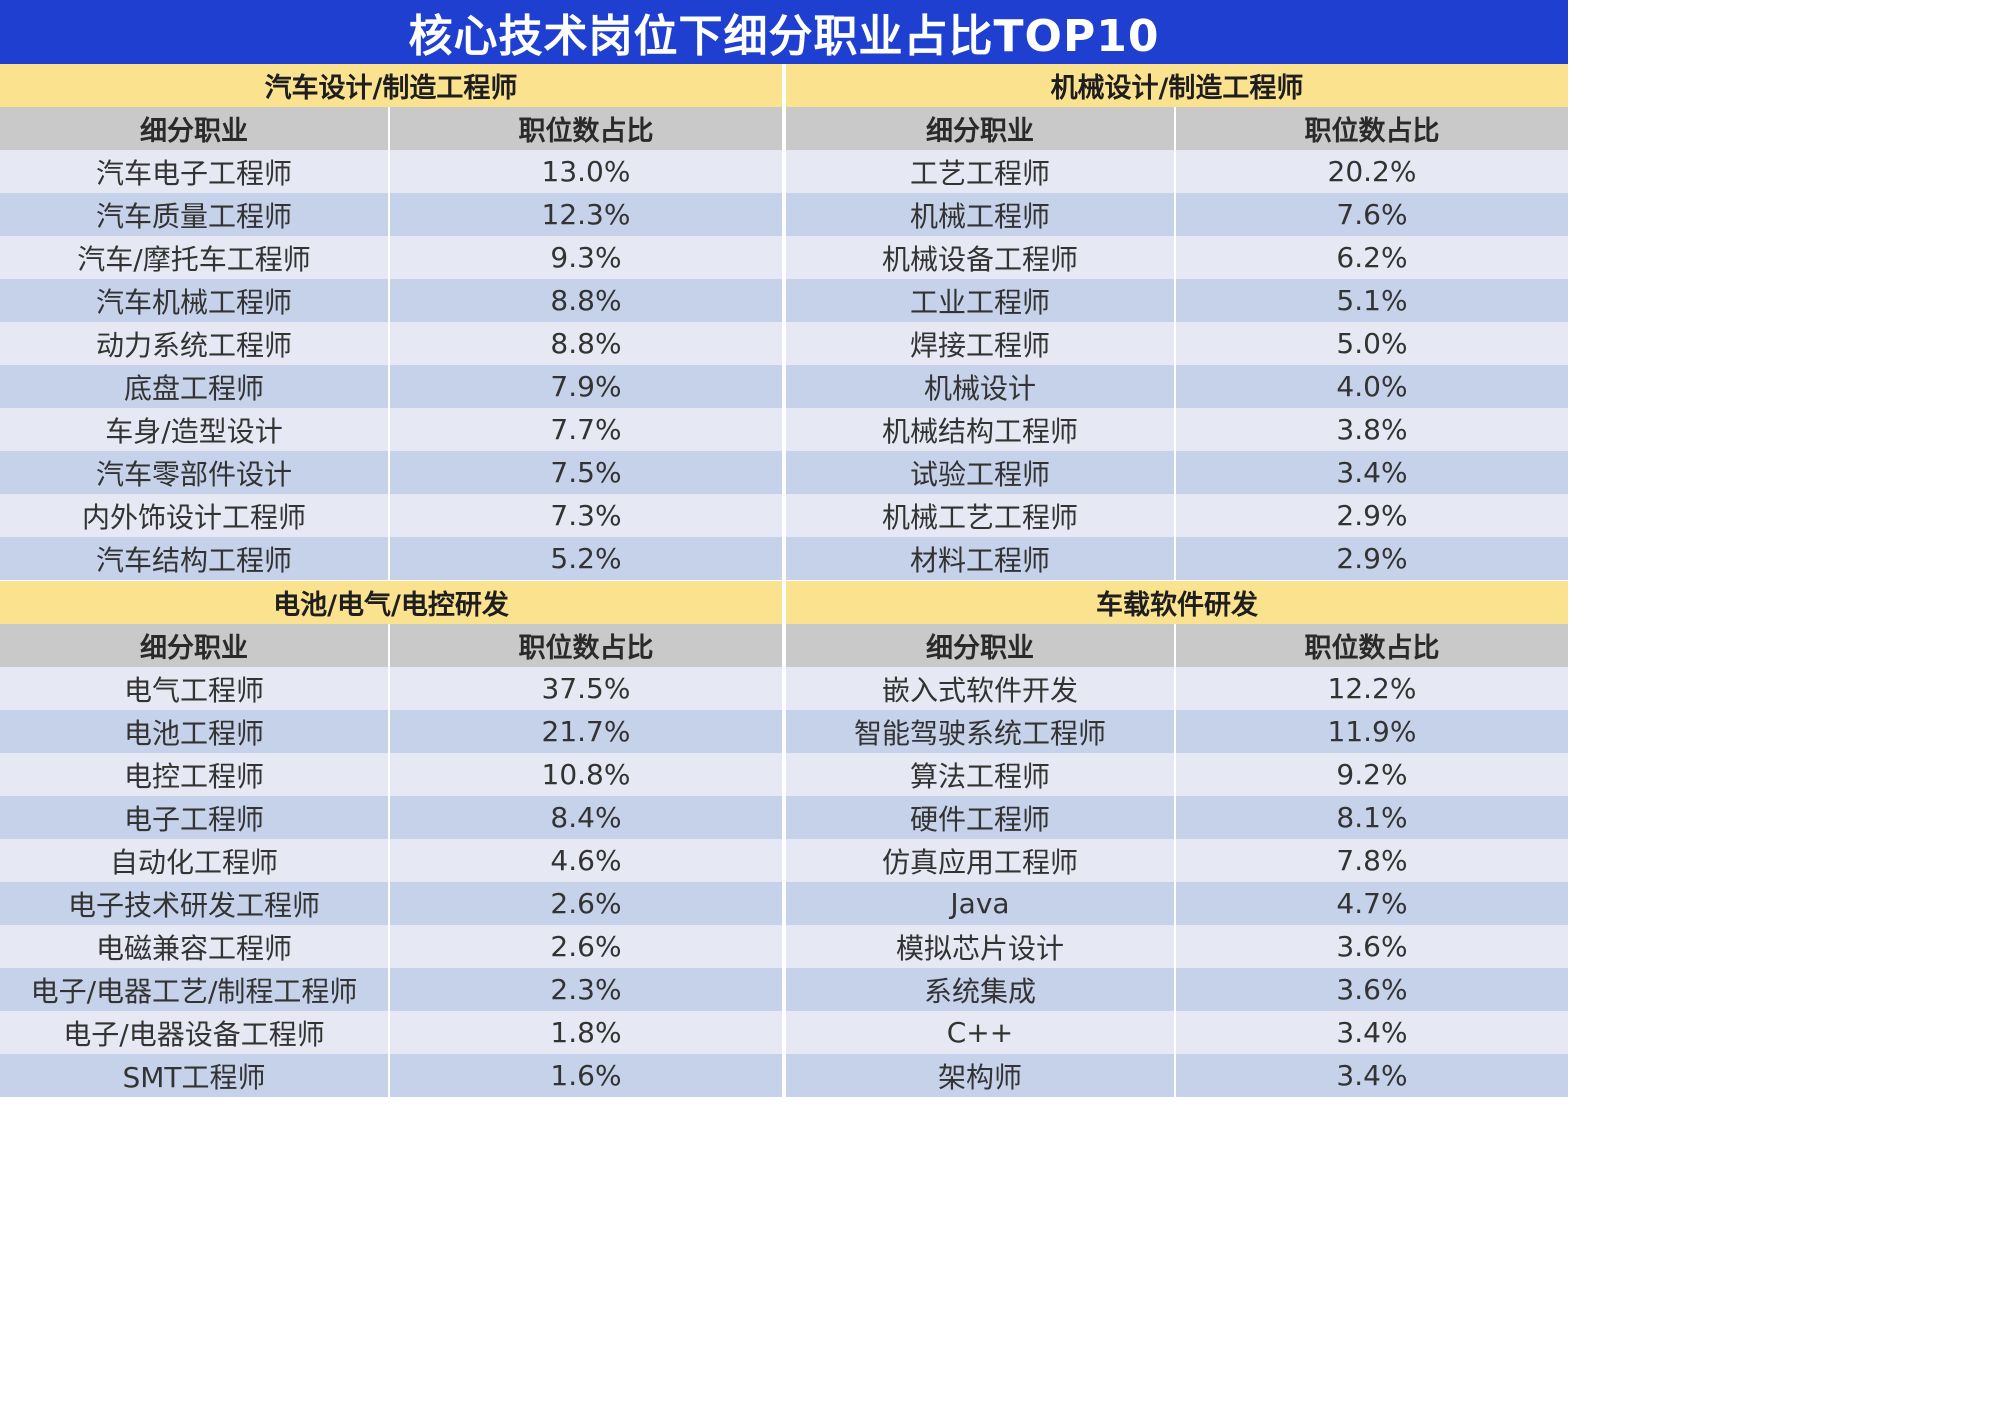 The height and width of the screenshot is (1408, 2000). I want to click on table-row: 电磁兼容工程师 2.6%, so click(391, 946).